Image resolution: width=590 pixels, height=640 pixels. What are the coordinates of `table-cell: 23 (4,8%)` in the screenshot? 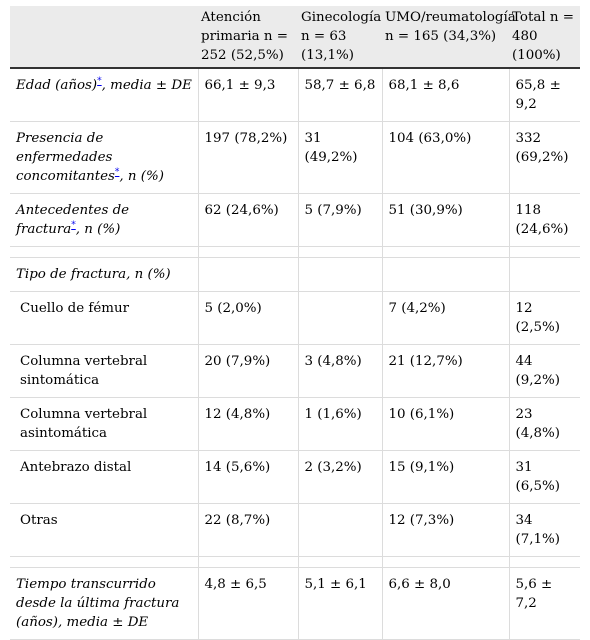 It's located at (544, 424).